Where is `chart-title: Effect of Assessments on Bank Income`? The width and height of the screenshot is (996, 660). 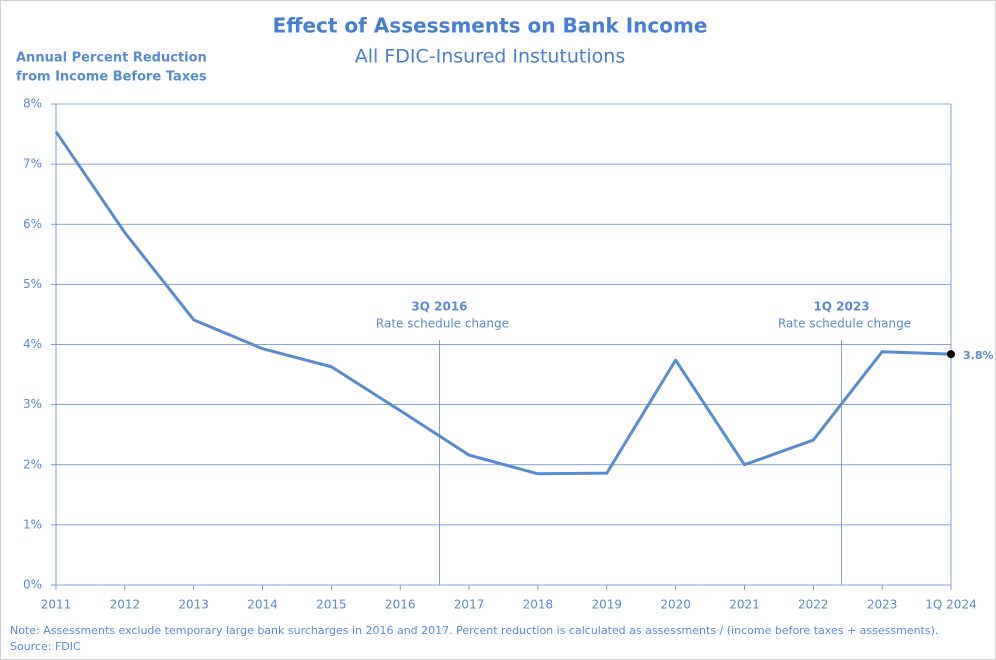 chart-title: Effect of Assessments on Bank Income is located at coordinates (490, 26).